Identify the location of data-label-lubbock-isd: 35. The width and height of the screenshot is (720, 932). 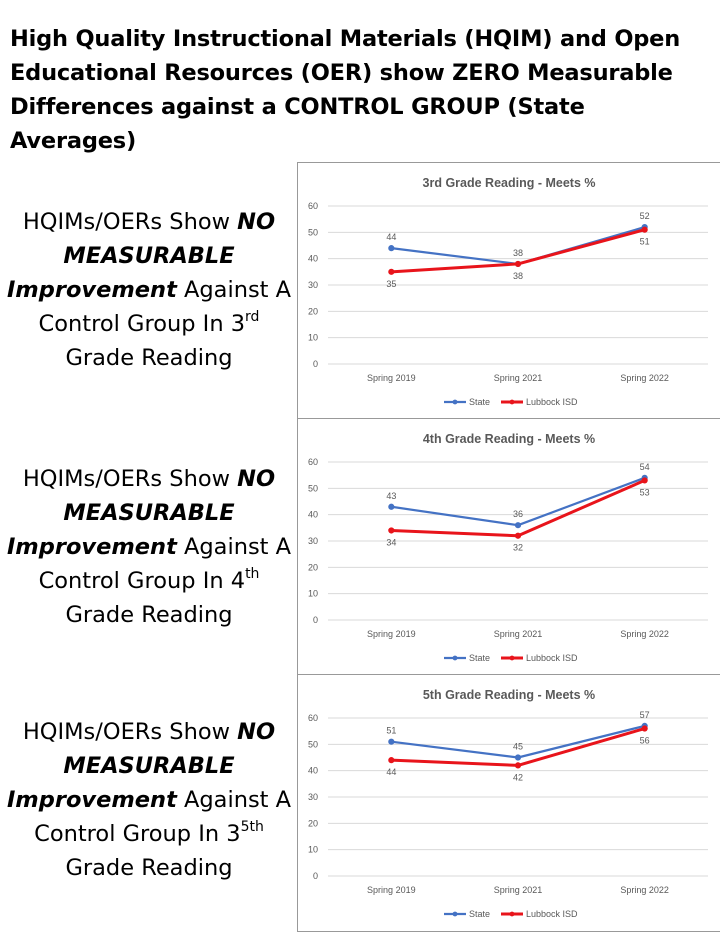
(391, 284).